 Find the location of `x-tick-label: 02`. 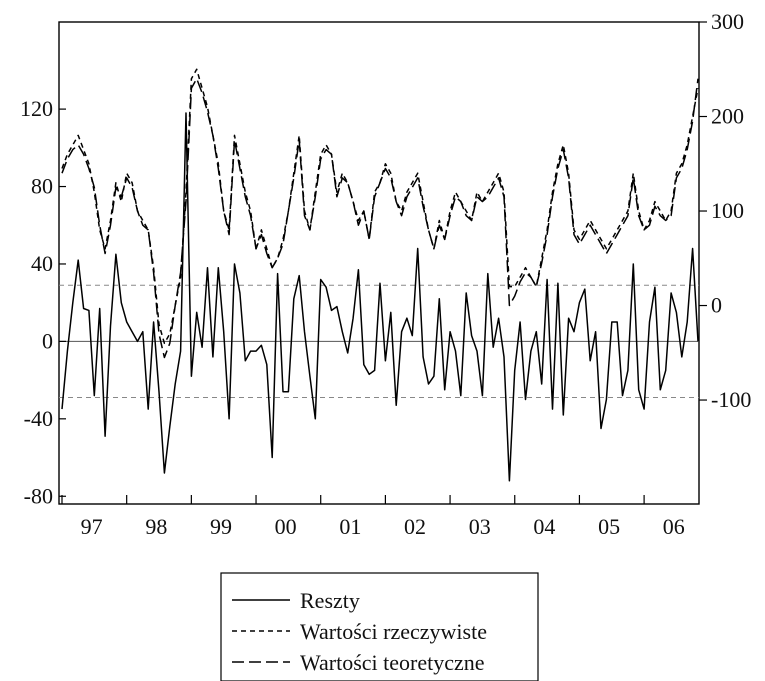

x-tick-label: 02 is located at coordinates (415, 526).